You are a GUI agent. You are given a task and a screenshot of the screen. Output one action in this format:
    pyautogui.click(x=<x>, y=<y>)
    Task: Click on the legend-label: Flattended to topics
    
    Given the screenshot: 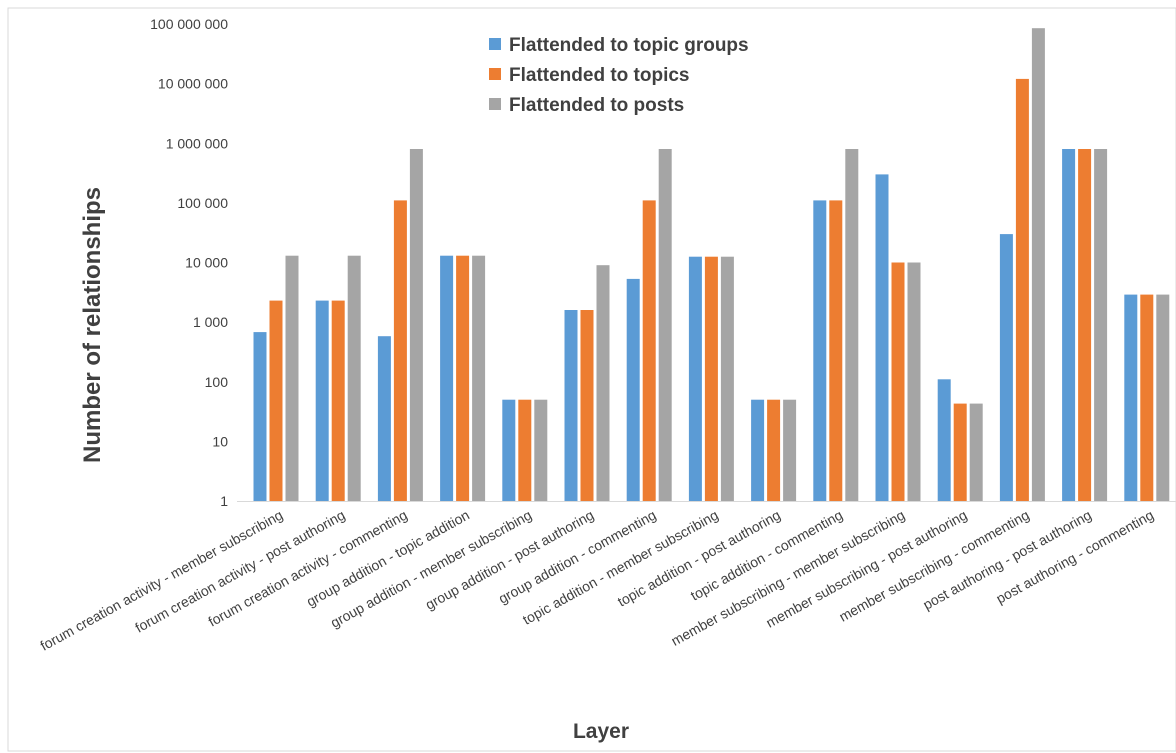 What is the action you would take?
    pyautogui.click(x=599, y=75)
    